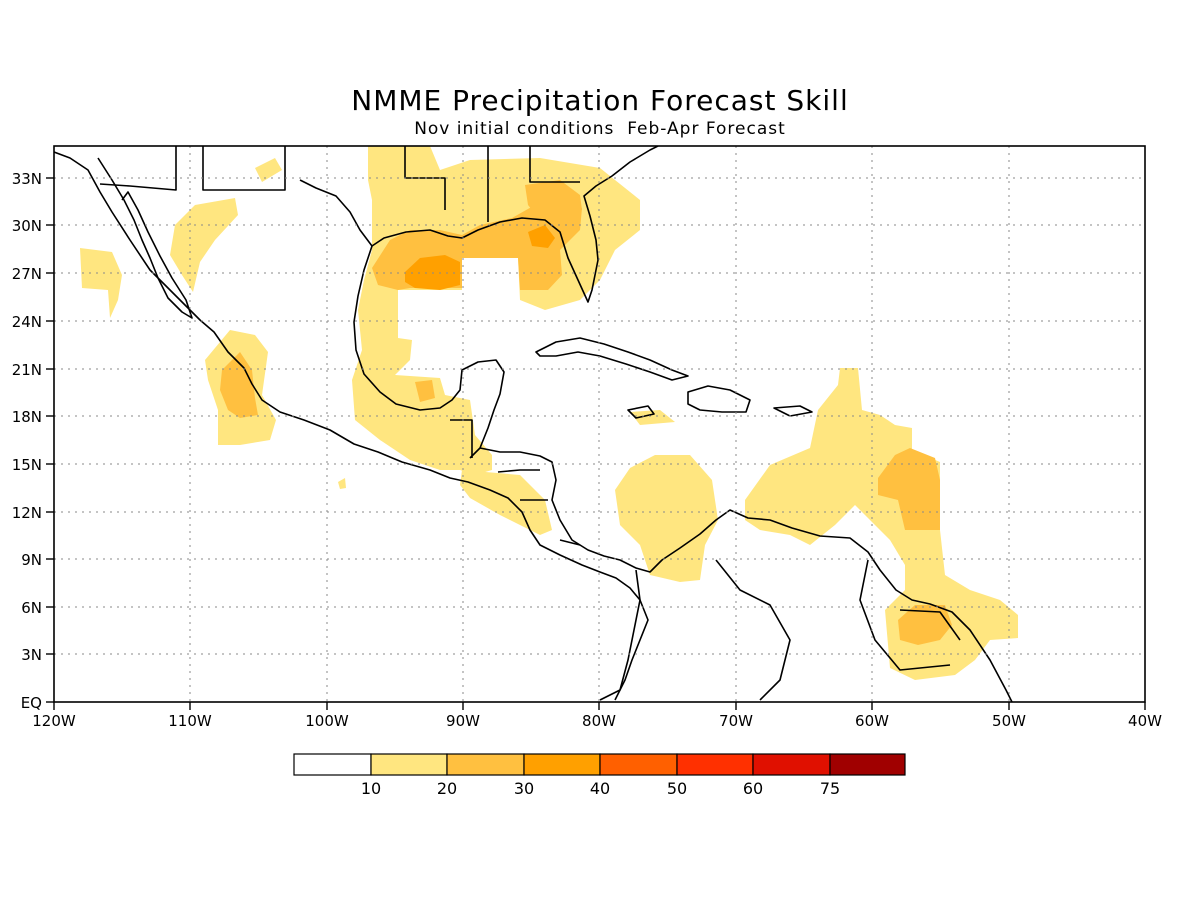  What do you see at coordinates (1145, 721) in the screenshot?
I see `lon-label: 40W` at bounding box center [1145, 721].